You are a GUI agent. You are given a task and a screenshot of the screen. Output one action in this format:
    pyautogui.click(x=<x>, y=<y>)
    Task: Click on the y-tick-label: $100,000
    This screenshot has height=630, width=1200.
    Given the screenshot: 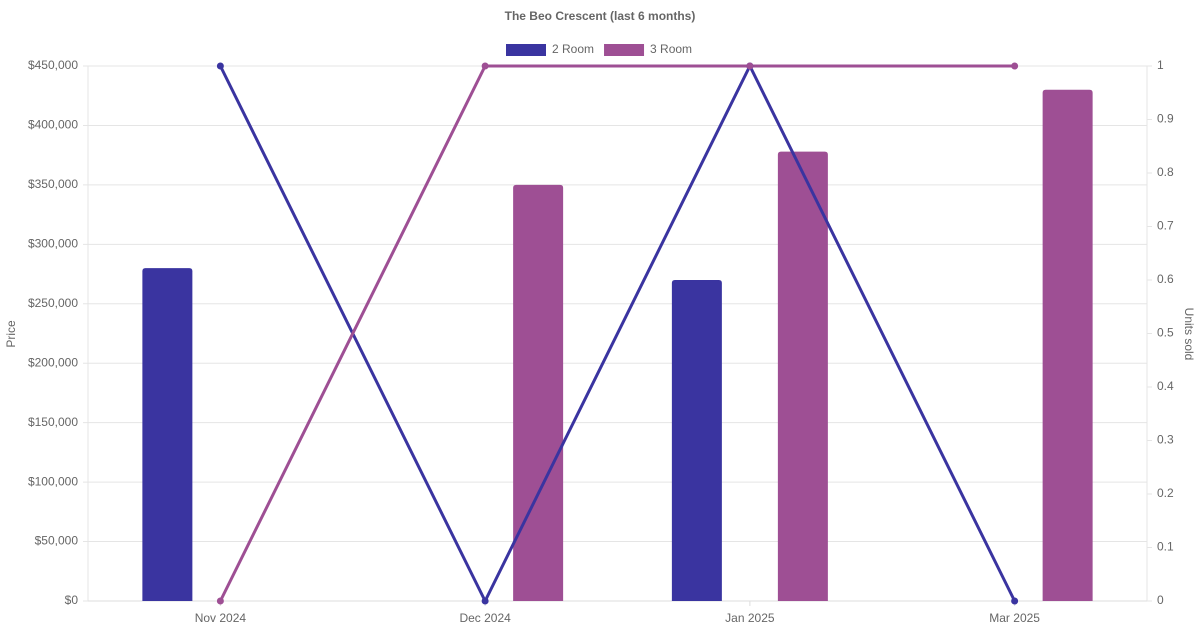 What is the action you would take?
    pyautogui.click(x=53, y=481)
    